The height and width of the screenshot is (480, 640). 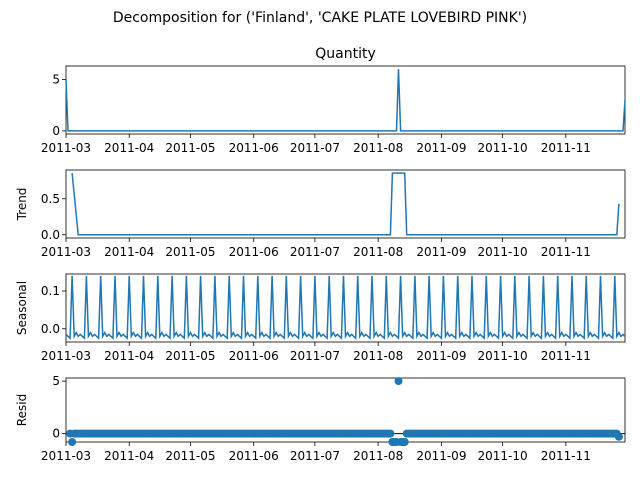 What do you see at coordinates (345, 54) in the screenshot?
I see `panel-title: Quantity` at bounding box center [345, 54].